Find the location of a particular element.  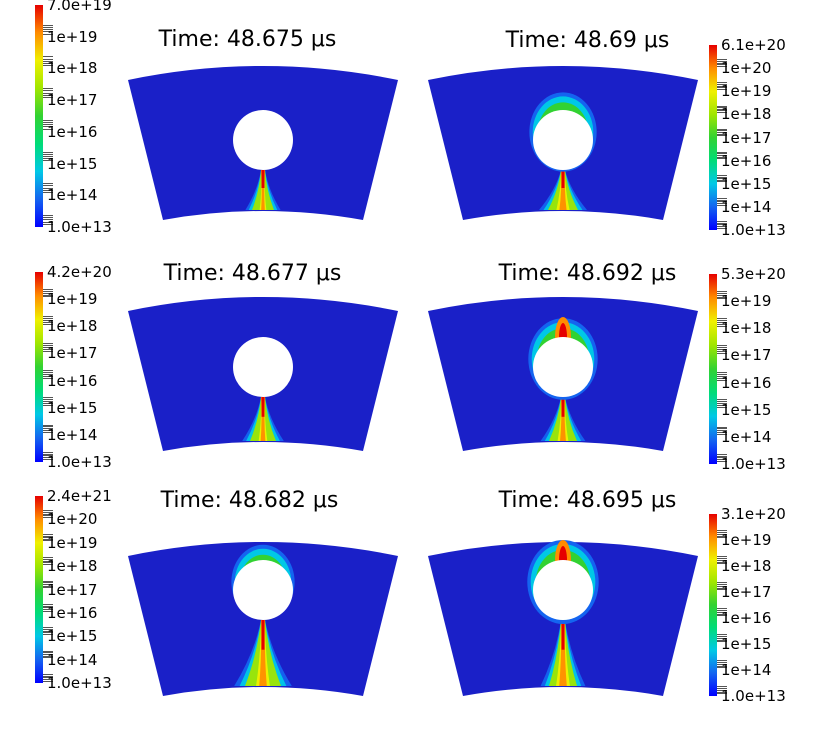

colorbar-tick-label: 1e+14 is located at coordinates (746, 206).